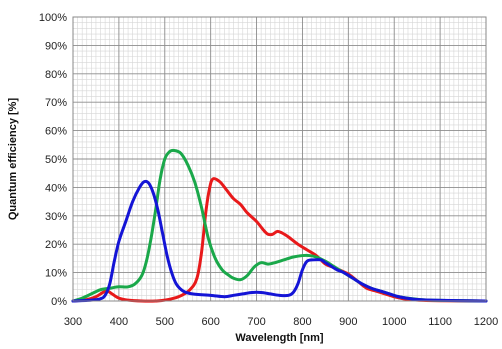 The height and width of the screenshot is (349, 502). What do you see at coordinates (56, 188) in the screenshot?
I see `y-tick-label: 40%` at bounding box center [56, 188].